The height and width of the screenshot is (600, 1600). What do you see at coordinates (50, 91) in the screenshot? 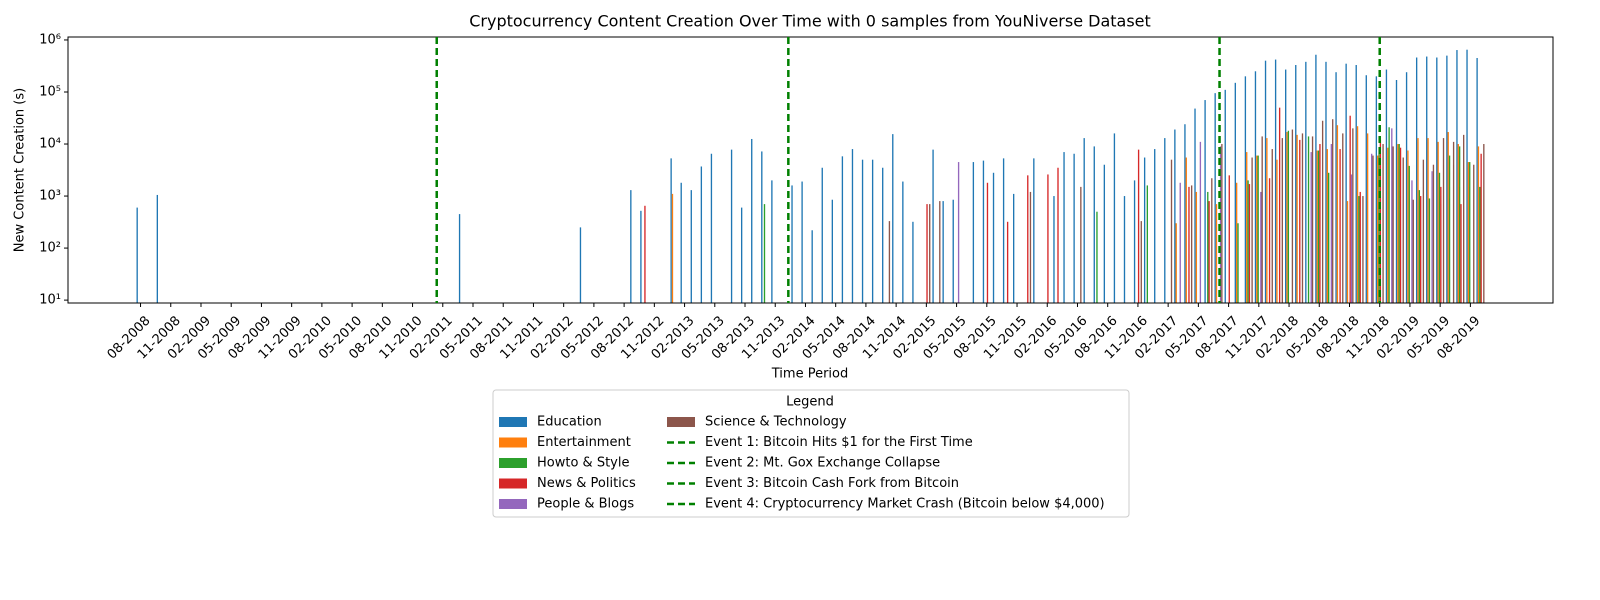
I see `y-tick-label: 10⁵` at bounding box center [50, 91].